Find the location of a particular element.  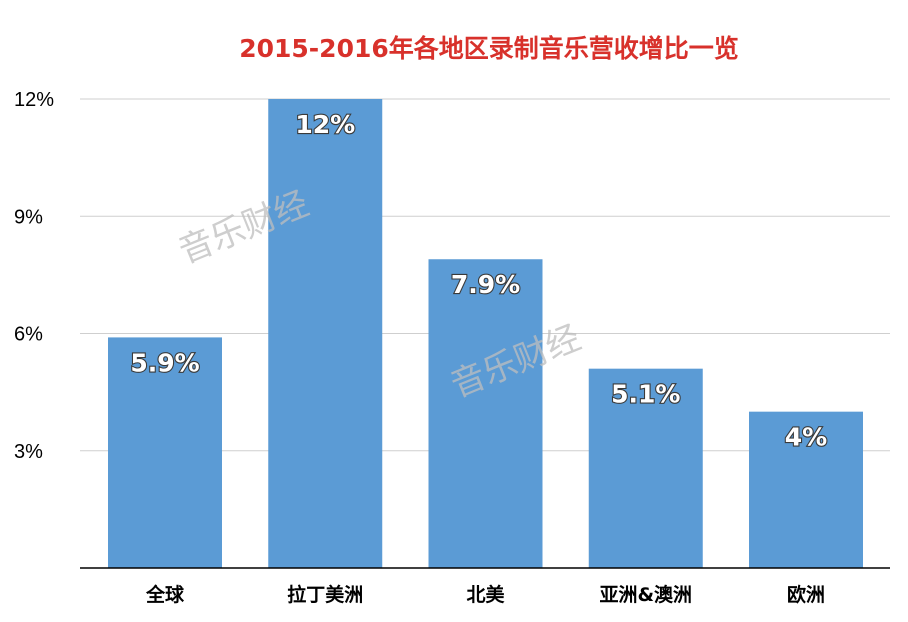

bar-value-label: 4% is located at coordinates (806, 437).